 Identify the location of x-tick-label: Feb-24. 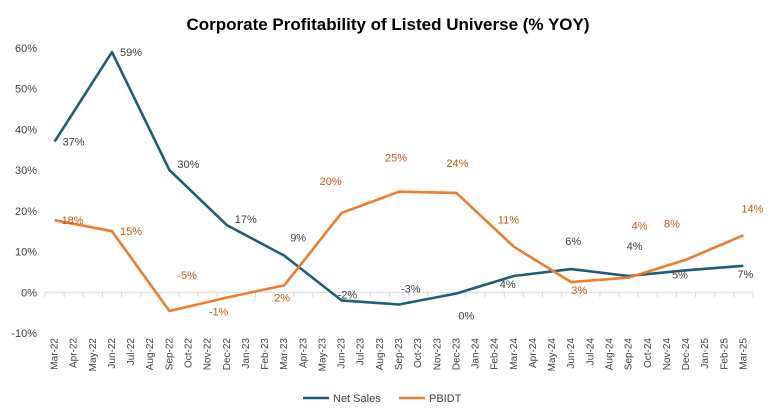
(495, 354).